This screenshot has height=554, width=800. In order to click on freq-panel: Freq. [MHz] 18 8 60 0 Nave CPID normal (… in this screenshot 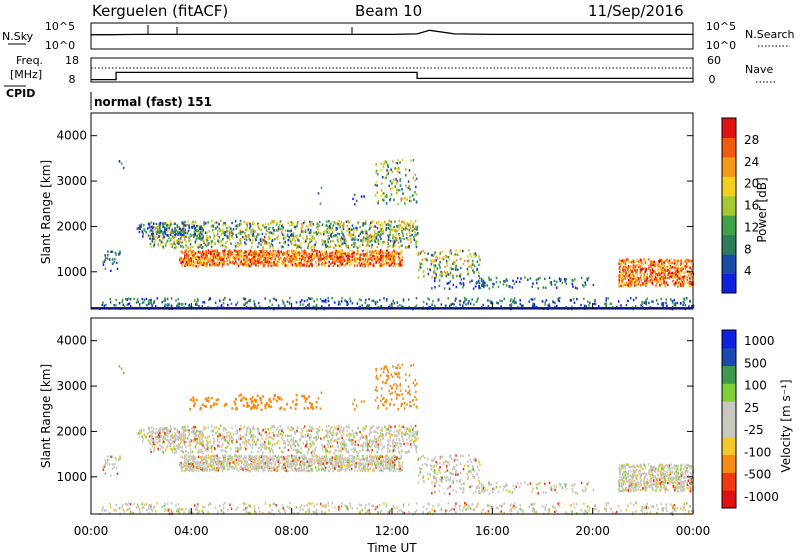, I will do `click(390, 82)`.